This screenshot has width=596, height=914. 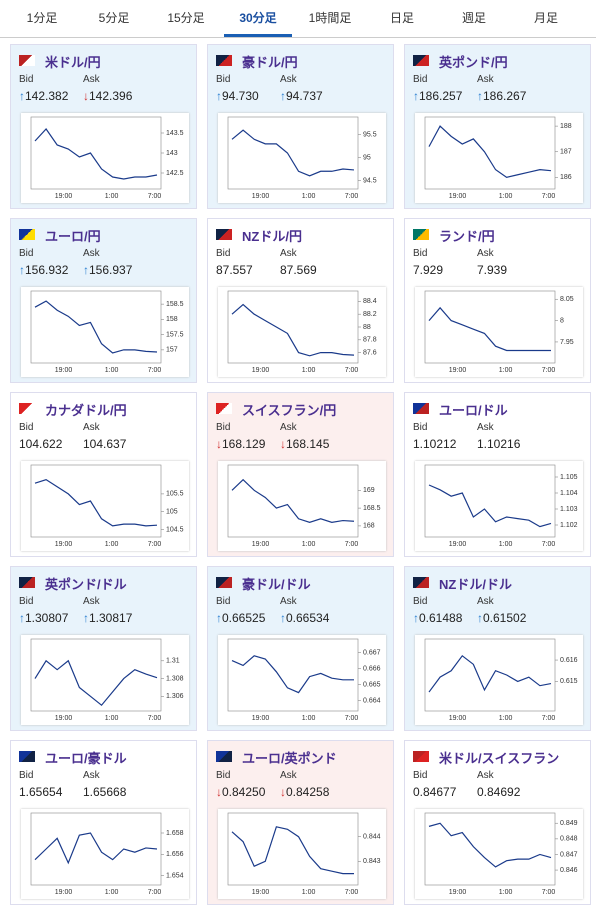 What do you see at coordinates (437, 618) in the screenshot?
I see `bid-price: 0.61488` at bounding box center [437, 618].